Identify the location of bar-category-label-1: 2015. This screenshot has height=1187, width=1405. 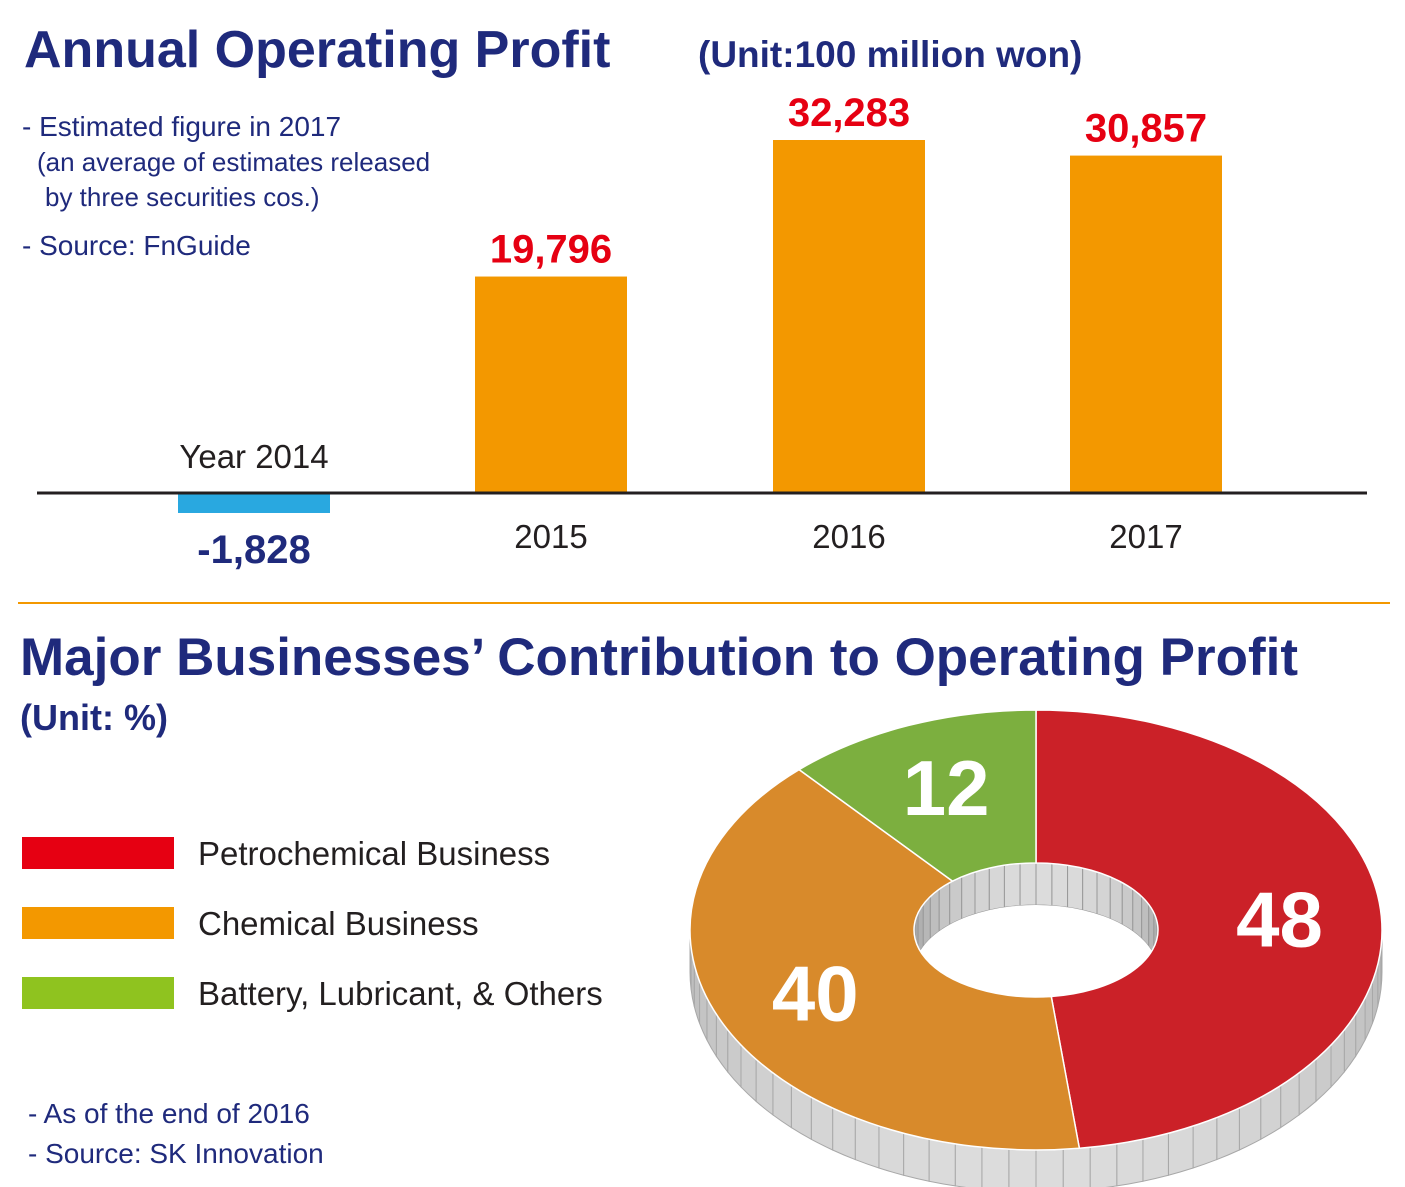
(550, 536).